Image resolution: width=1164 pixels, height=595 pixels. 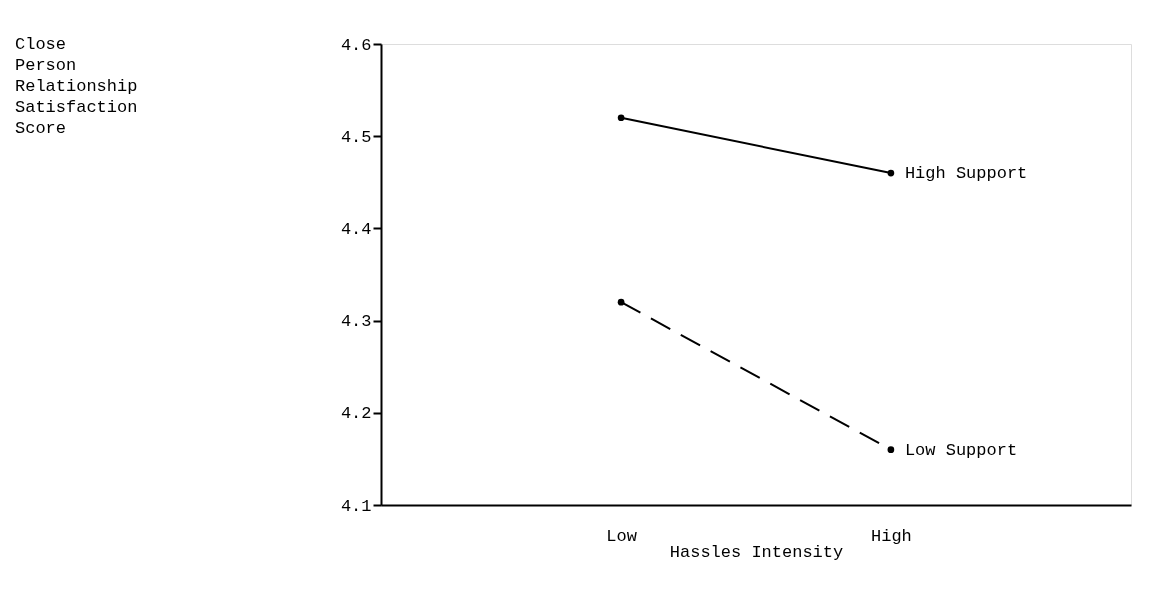 What do you see at coordinates (756, 552) in the screenshot?
I see `x-axis-title: Hassles Intensity` at bounding box center [756, 552].